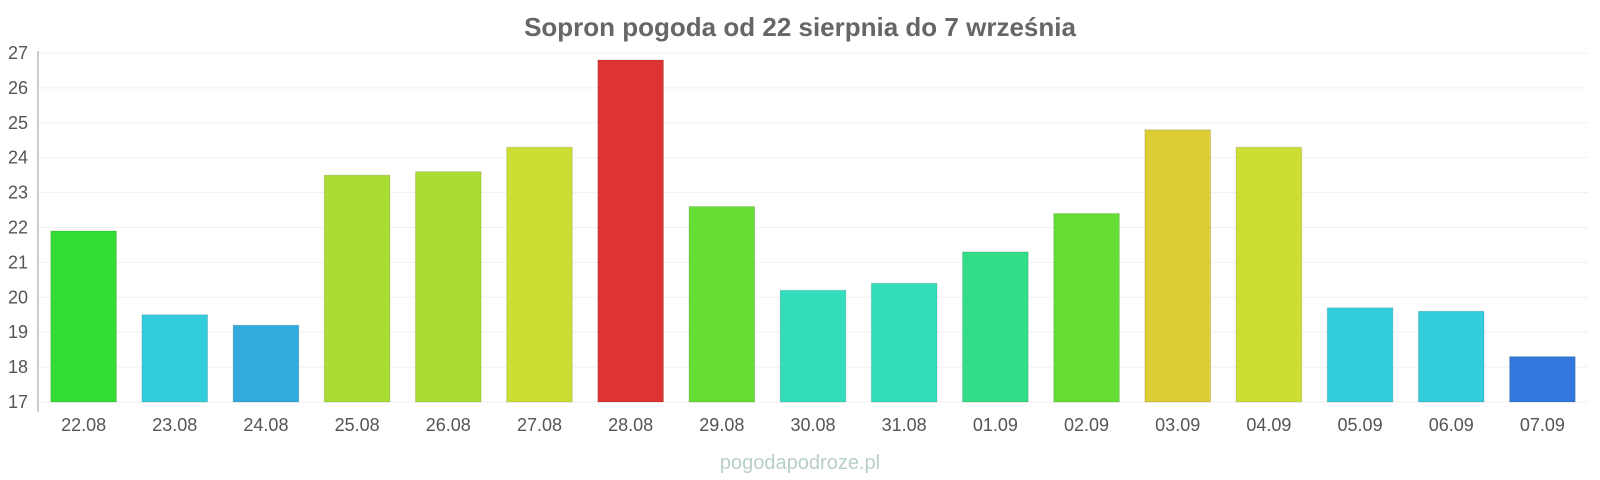 The width and height of the screenshot is (1600, 480). What do you see at coordinates (722, 304) in the screenshot?
I see `bar-29.08` at bounding box center [722, 304].